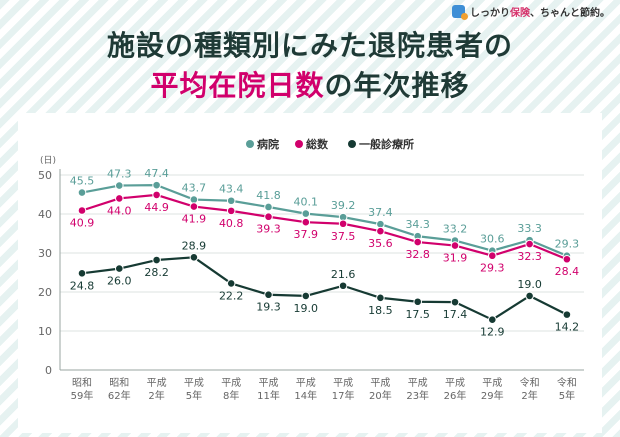 Image resolution: width=620 pixels, height=437 pixels. What do you see at coordinates (567, 271) in the screenshot?
I see `data-label: 28.4` at bounding box center [567, 271].